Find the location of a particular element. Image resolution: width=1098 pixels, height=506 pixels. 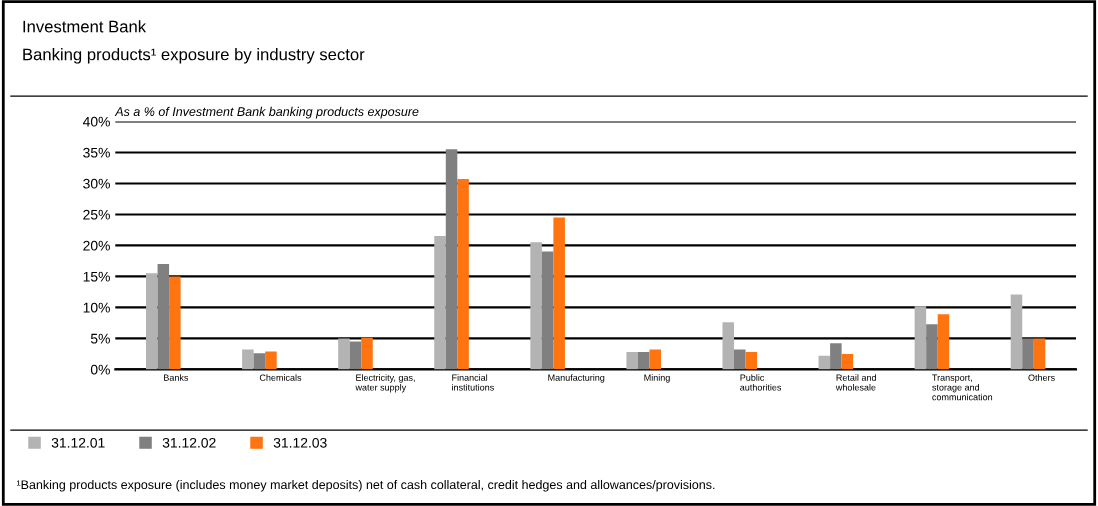

y-tick-label: 5% is located at coordinates (100, 338).